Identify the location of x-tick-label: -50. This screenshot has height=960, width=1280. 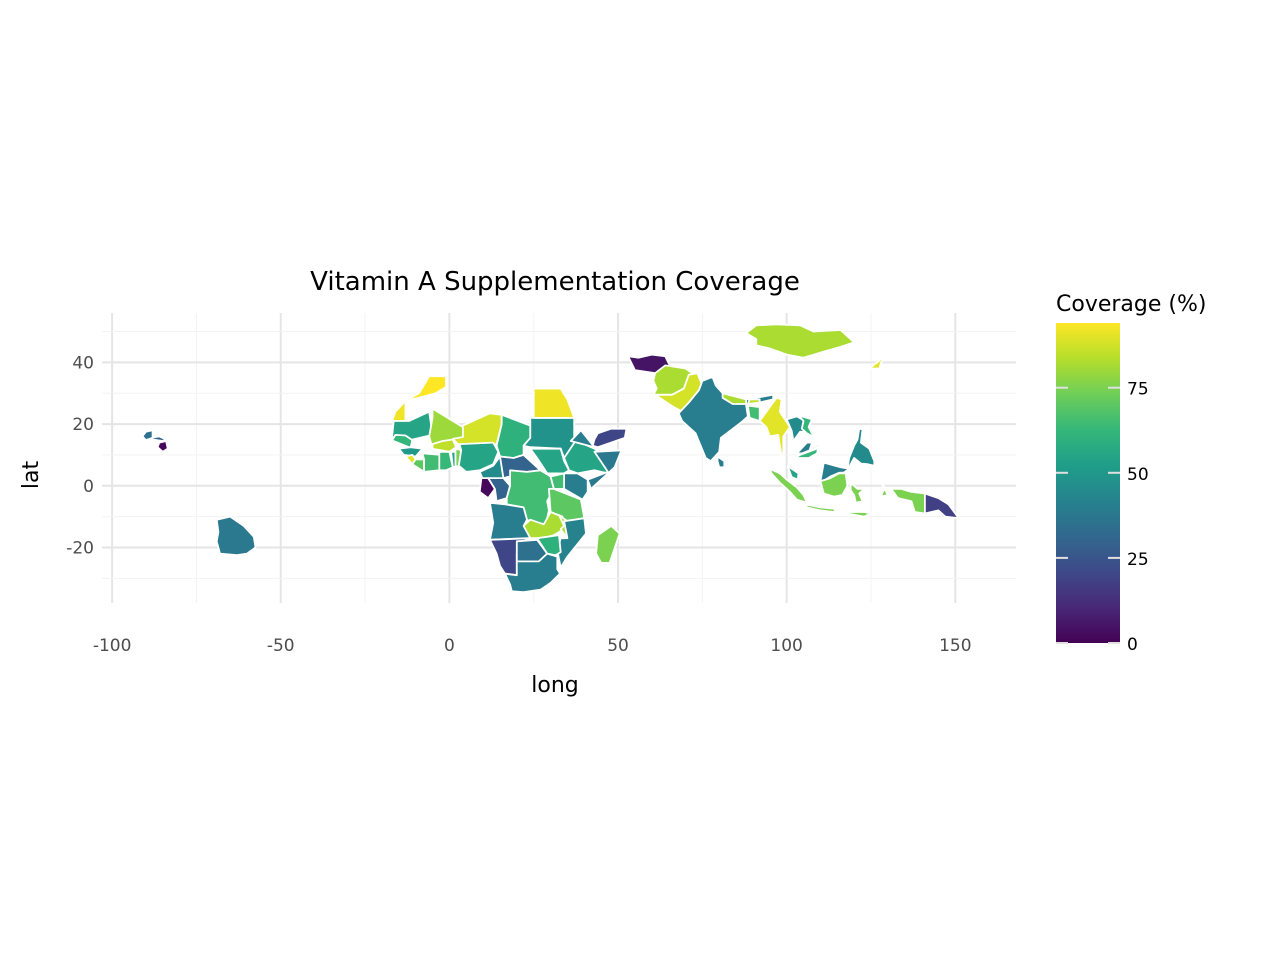
(281, 646).